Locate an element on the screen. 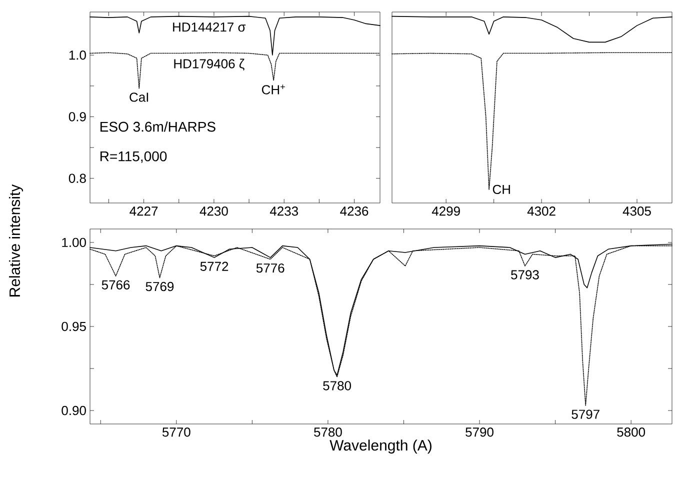 This screenshot has height=482, width=675. y-tick-label: 1.0 is located at coordinates (77, 55).